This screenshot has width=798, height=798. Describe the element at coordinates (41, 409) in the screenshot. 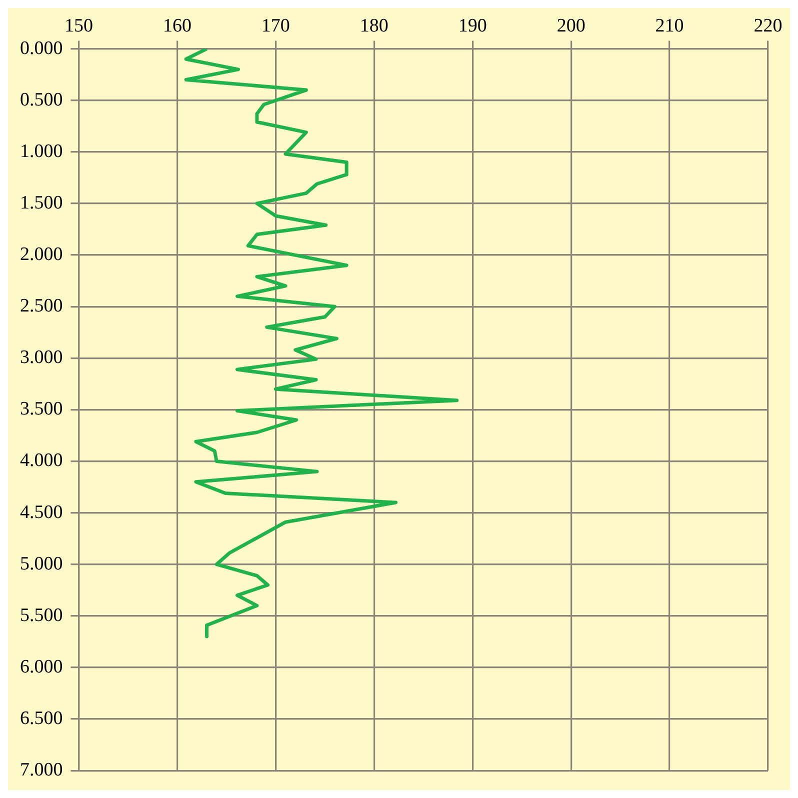

I see `y-tick-label: 3.500` at that location.